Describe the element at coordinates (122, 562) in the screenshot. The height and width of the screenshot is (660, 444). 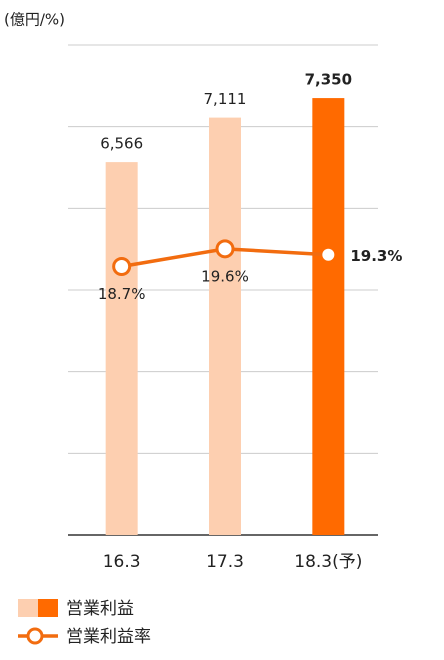
I see `x-tick-label: 16.3` at that location.